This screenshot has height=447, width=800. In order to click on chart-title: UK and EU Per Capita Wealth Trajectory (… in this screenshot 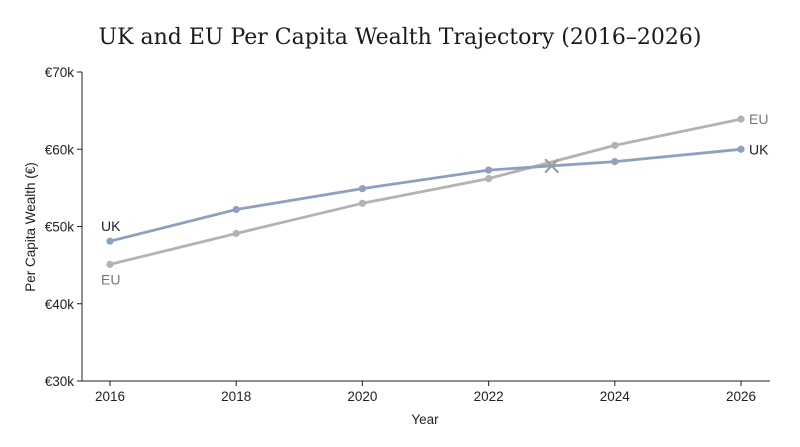, I will do `click(400, 37)`.